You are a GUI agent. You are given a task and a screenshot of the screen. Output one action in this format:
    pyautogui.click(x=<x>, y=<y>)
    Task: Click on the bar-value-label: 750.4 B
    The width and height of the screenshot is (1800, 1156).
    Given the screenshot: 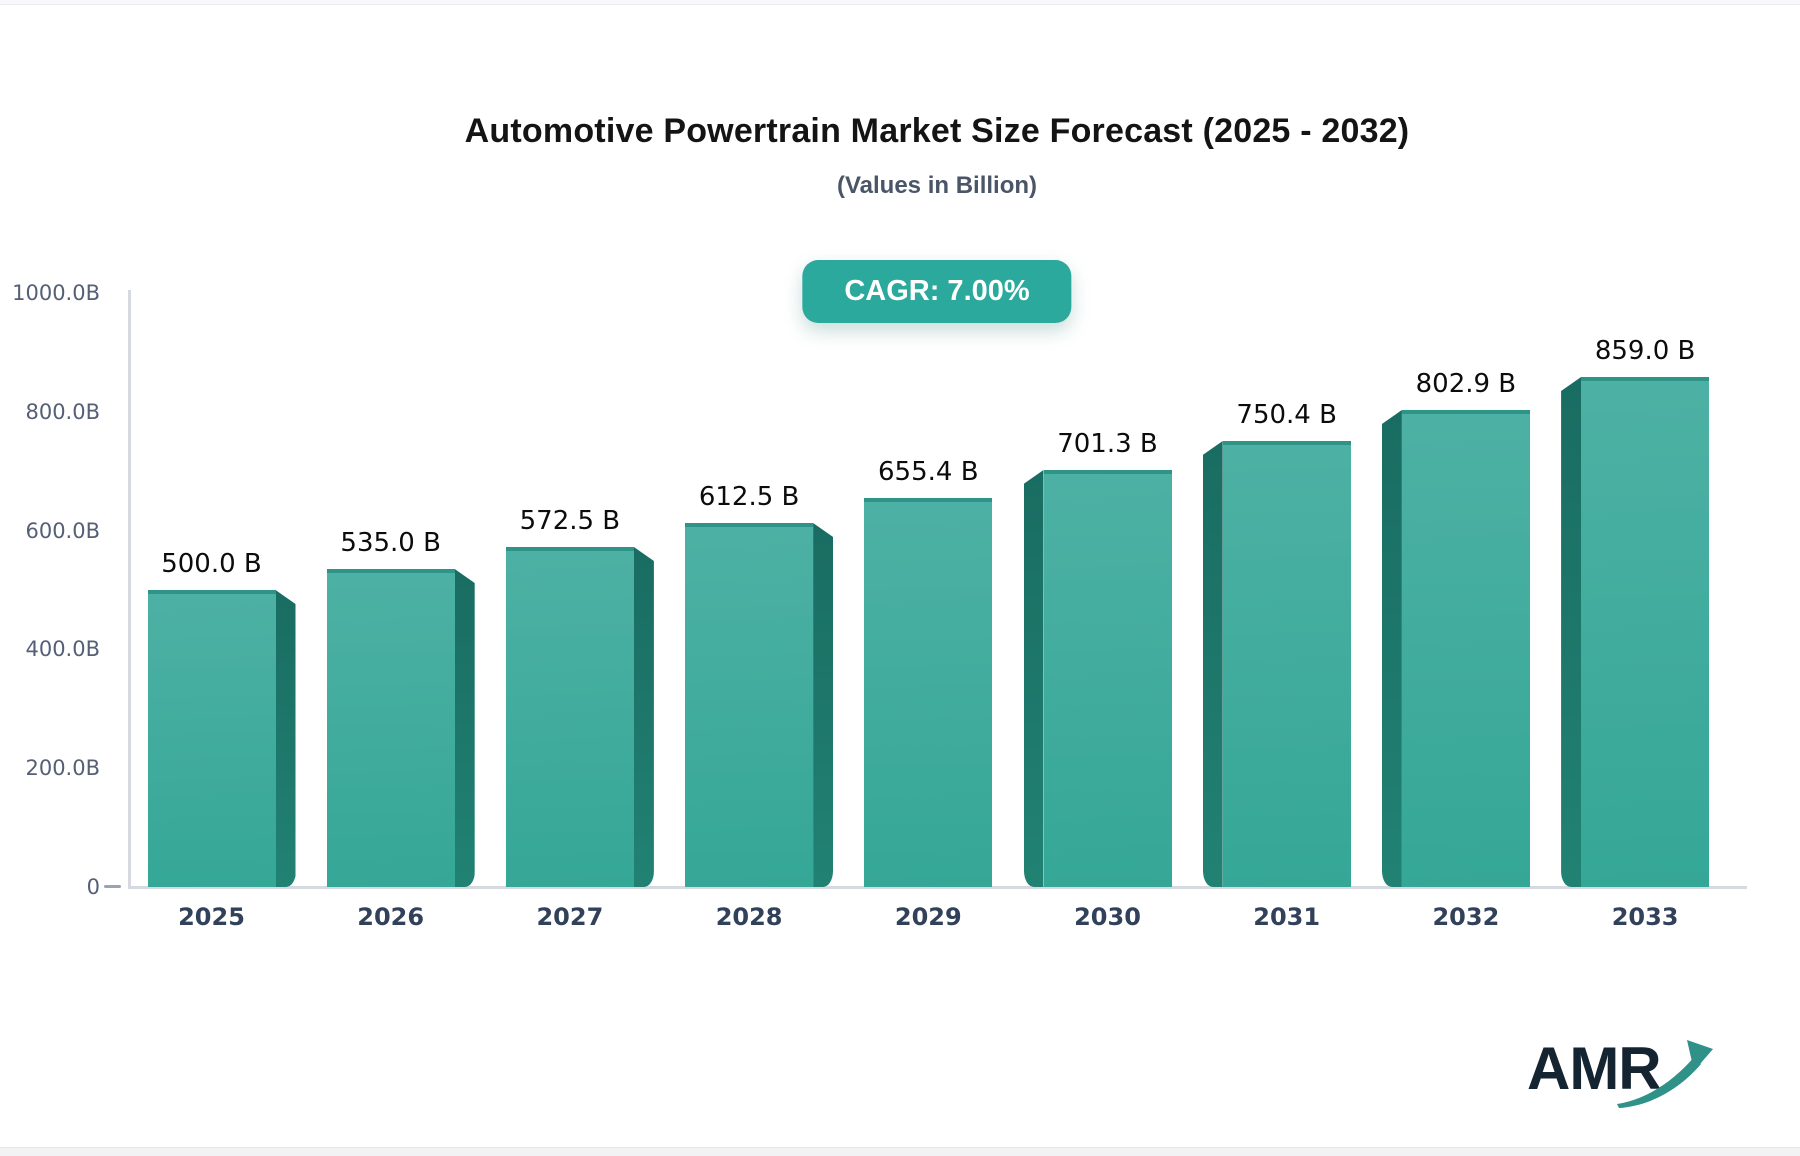 What is the action you would take?
    pyautogui.click(x=1286, y=415)
    